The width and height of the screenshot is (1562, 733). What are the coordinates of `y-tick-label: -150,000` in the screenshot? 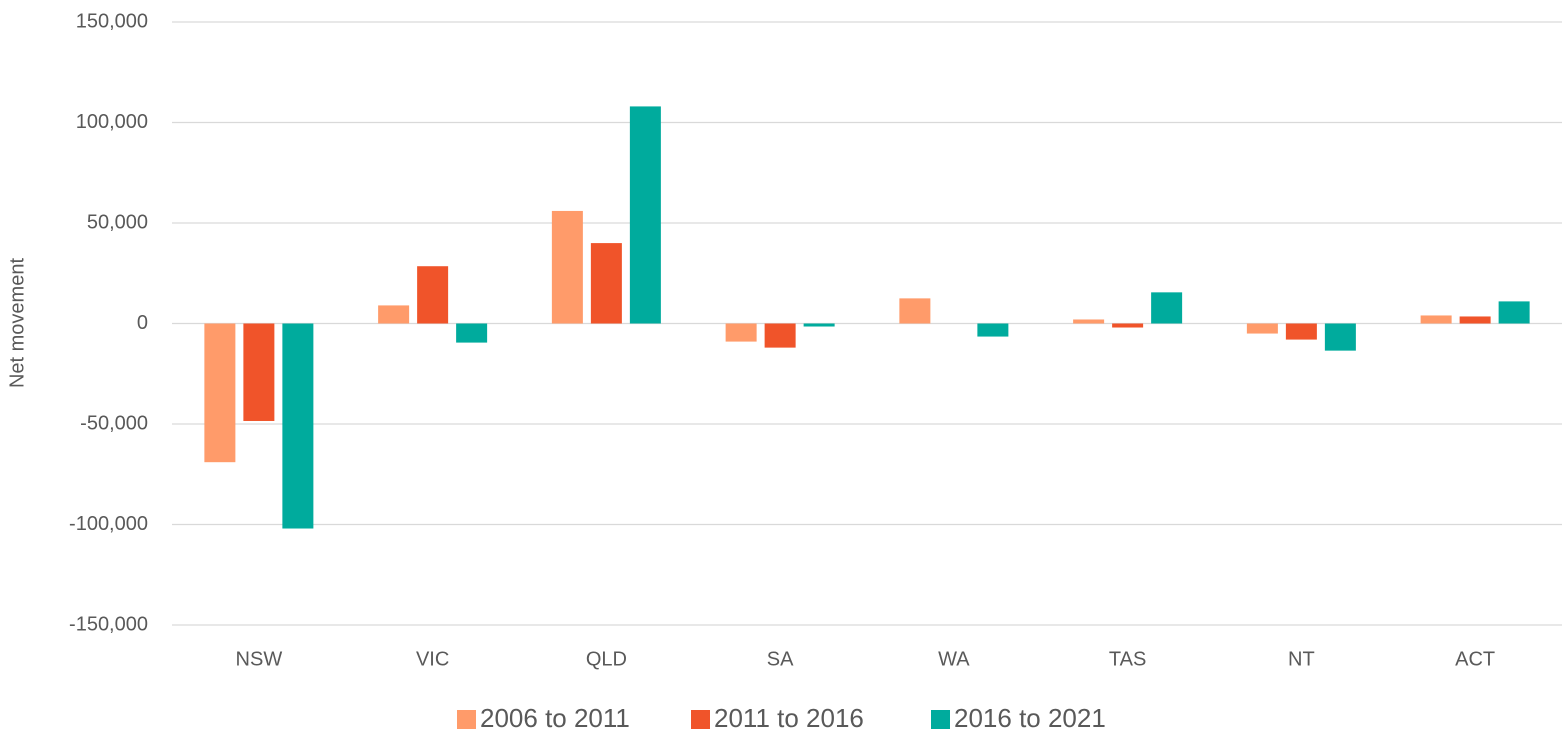 It's located at (108, 624).